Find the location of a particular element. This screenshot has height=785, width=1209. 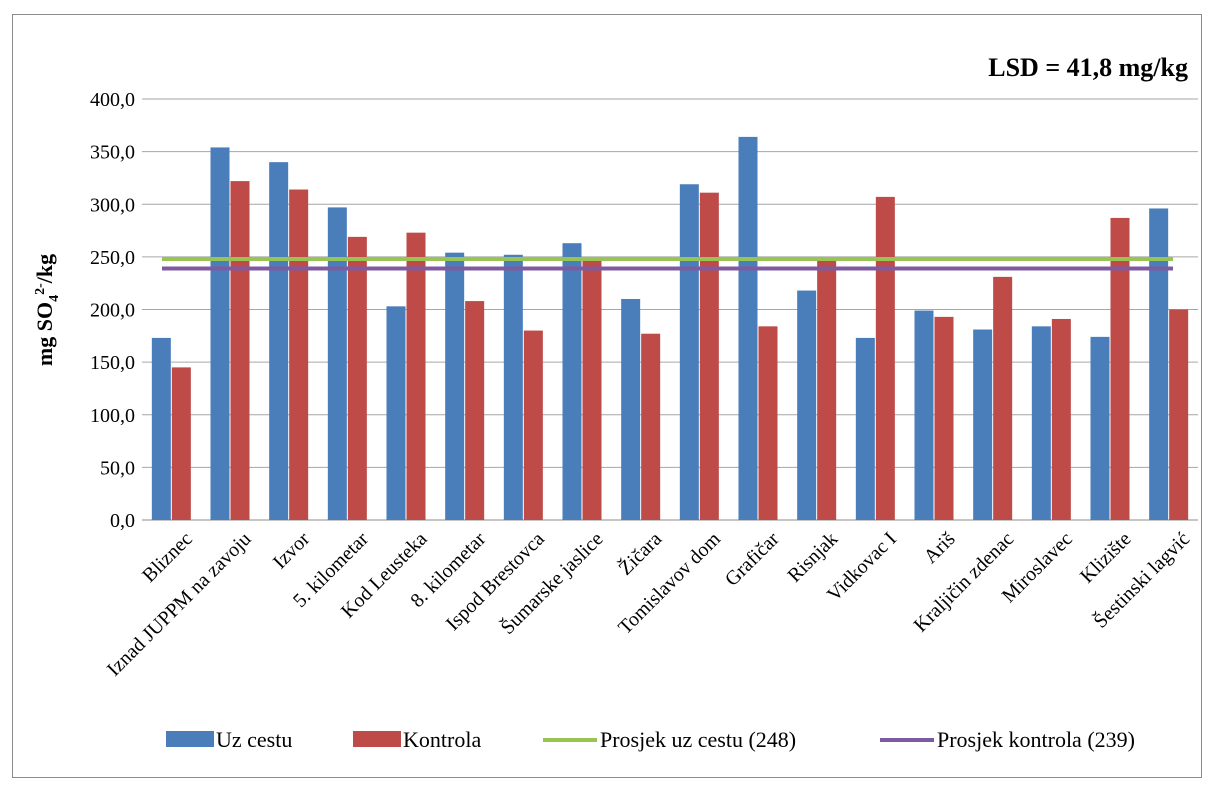

y-axis-label: mg SO42-/kg is located at coordinates (47, 310).